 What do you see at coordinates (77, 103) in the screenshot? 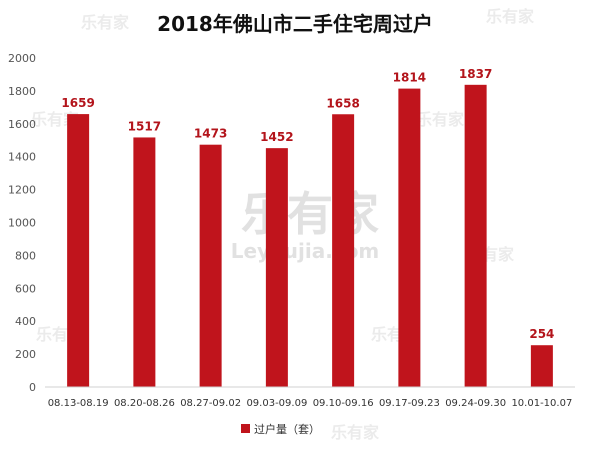
I see `data-label: 1659` at bounding box center [77, 103].